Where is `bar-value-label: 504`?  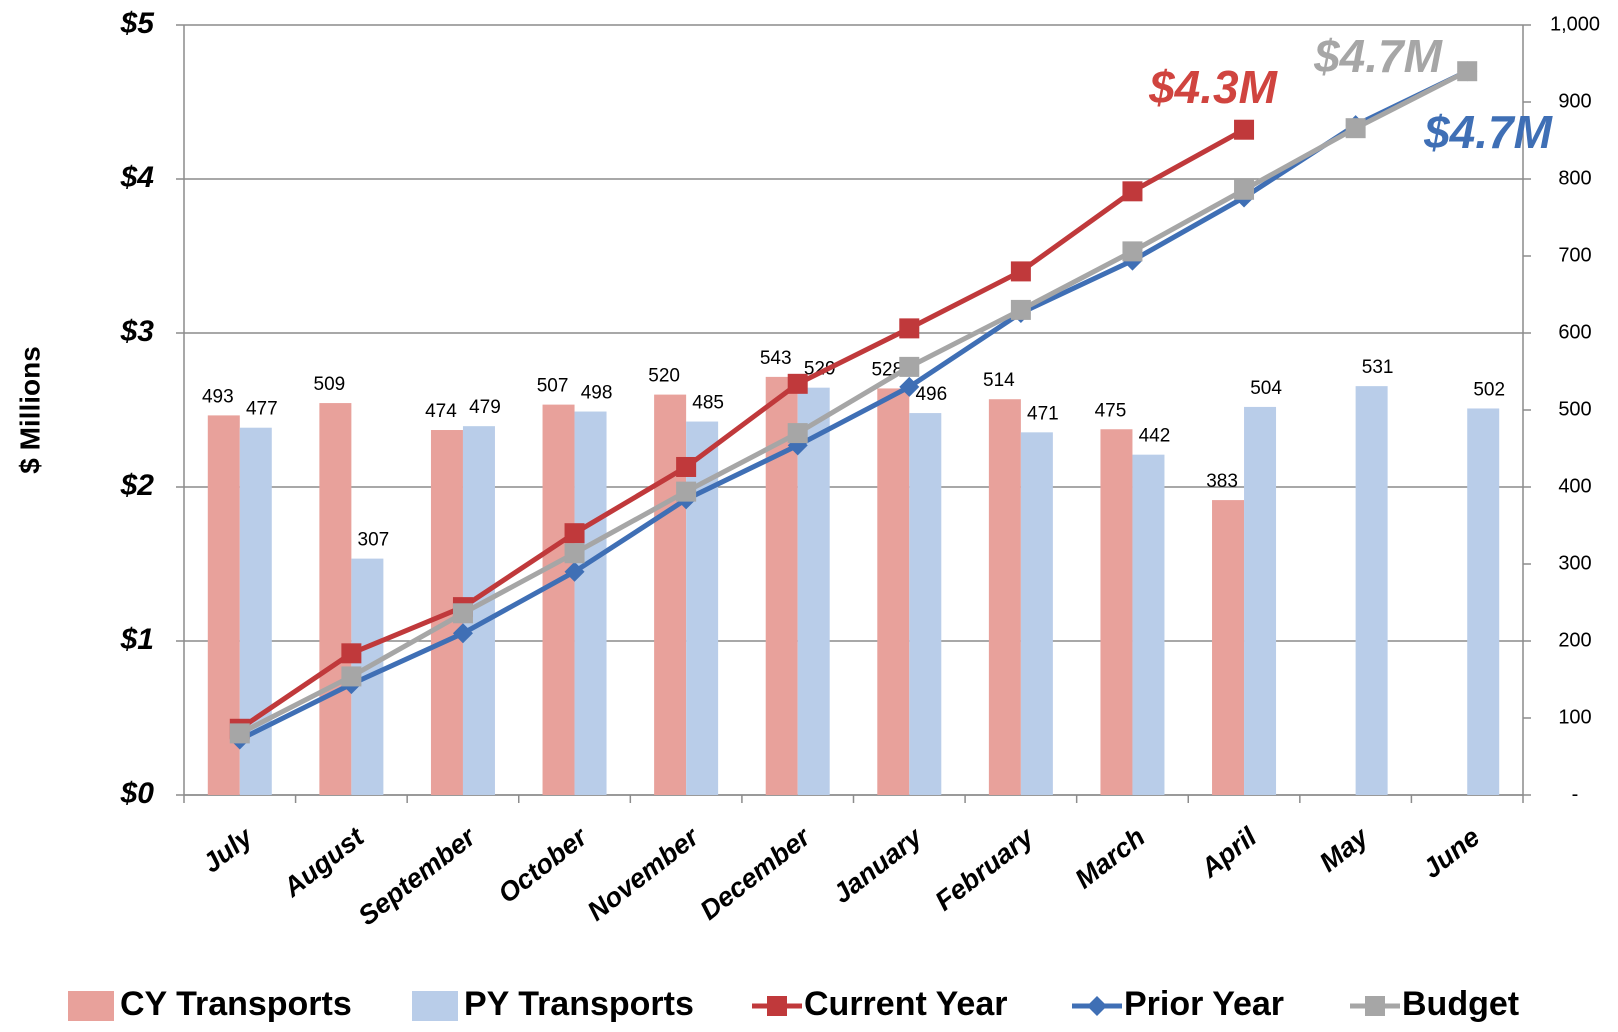 bar-value-label: 504 is located at coordinates (1266, 388).